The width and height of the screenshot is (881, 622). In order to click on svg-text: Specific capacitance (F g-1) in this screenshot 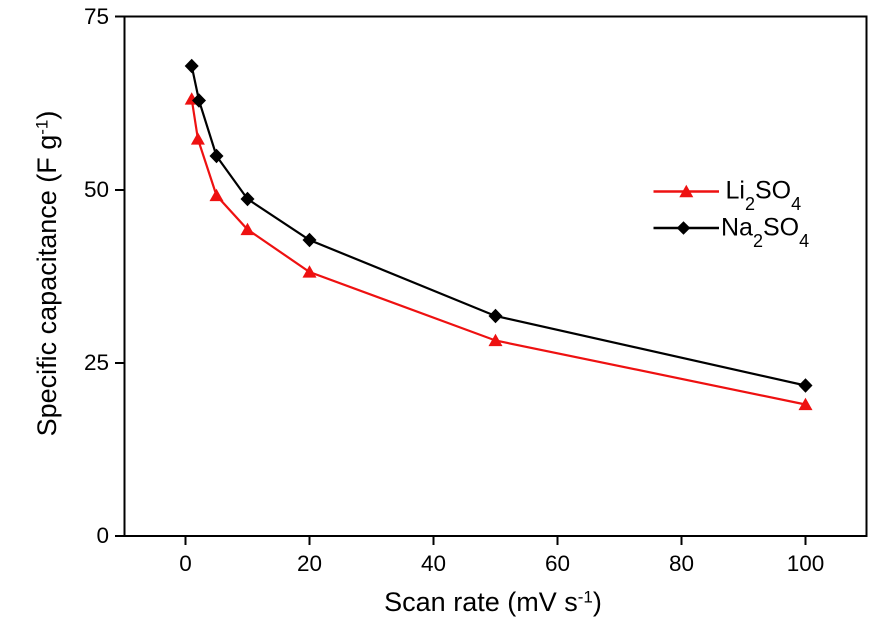, I will do `click(47, 274)`.